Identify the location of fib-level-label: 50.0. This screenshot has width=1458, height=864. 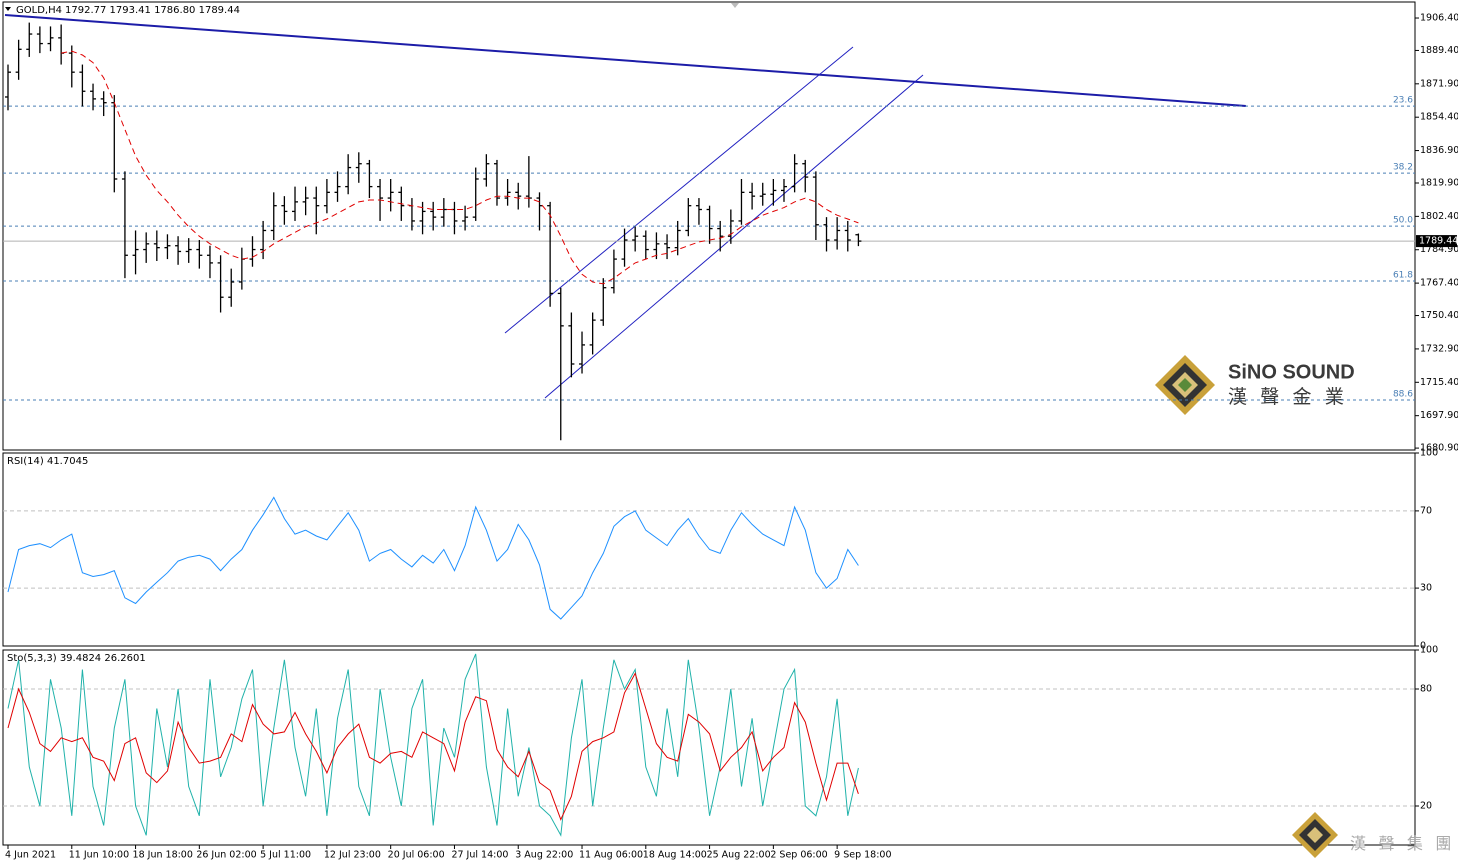
(1403, 221).